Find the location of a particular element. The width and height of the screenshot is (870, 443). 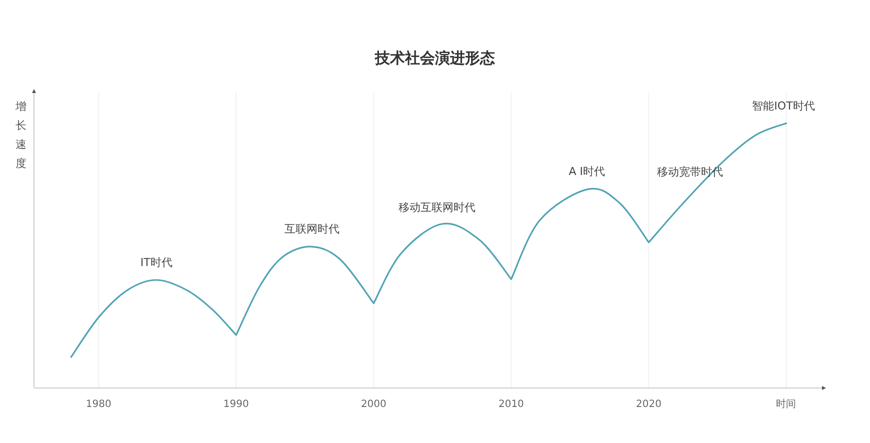

x-tick-label: 2010 is located at coordinates (511, 404).